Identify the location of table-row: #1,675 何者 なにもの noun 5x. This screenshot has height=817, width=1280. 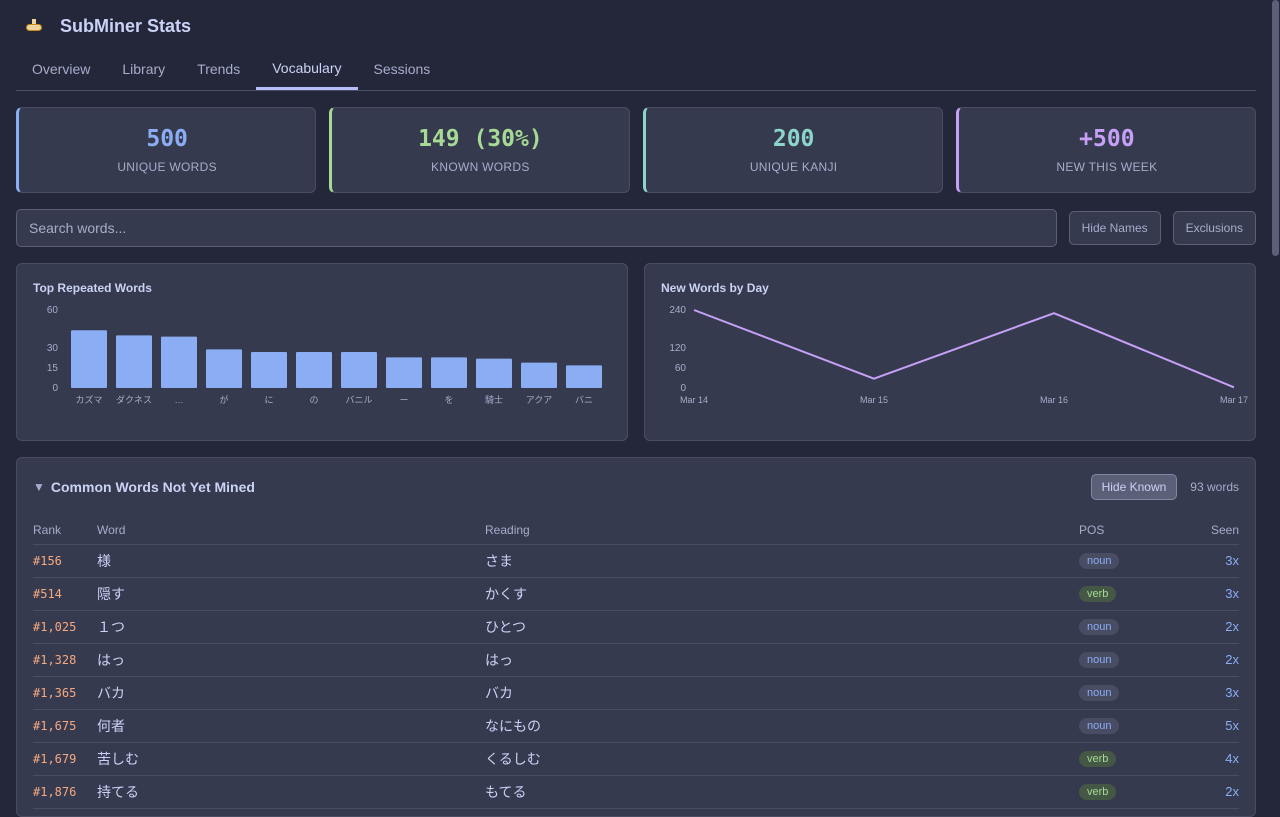
(636, 726).